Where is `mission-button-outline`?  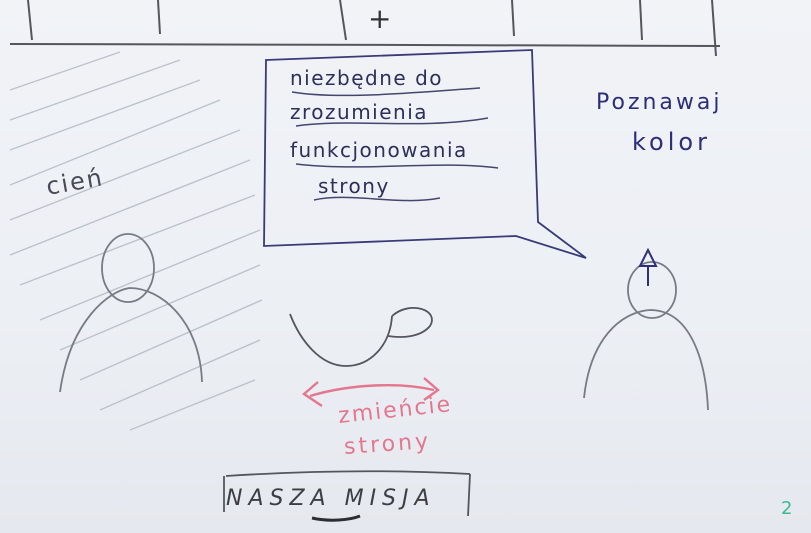
mission-button-outline is located at coordinates (347, 496).